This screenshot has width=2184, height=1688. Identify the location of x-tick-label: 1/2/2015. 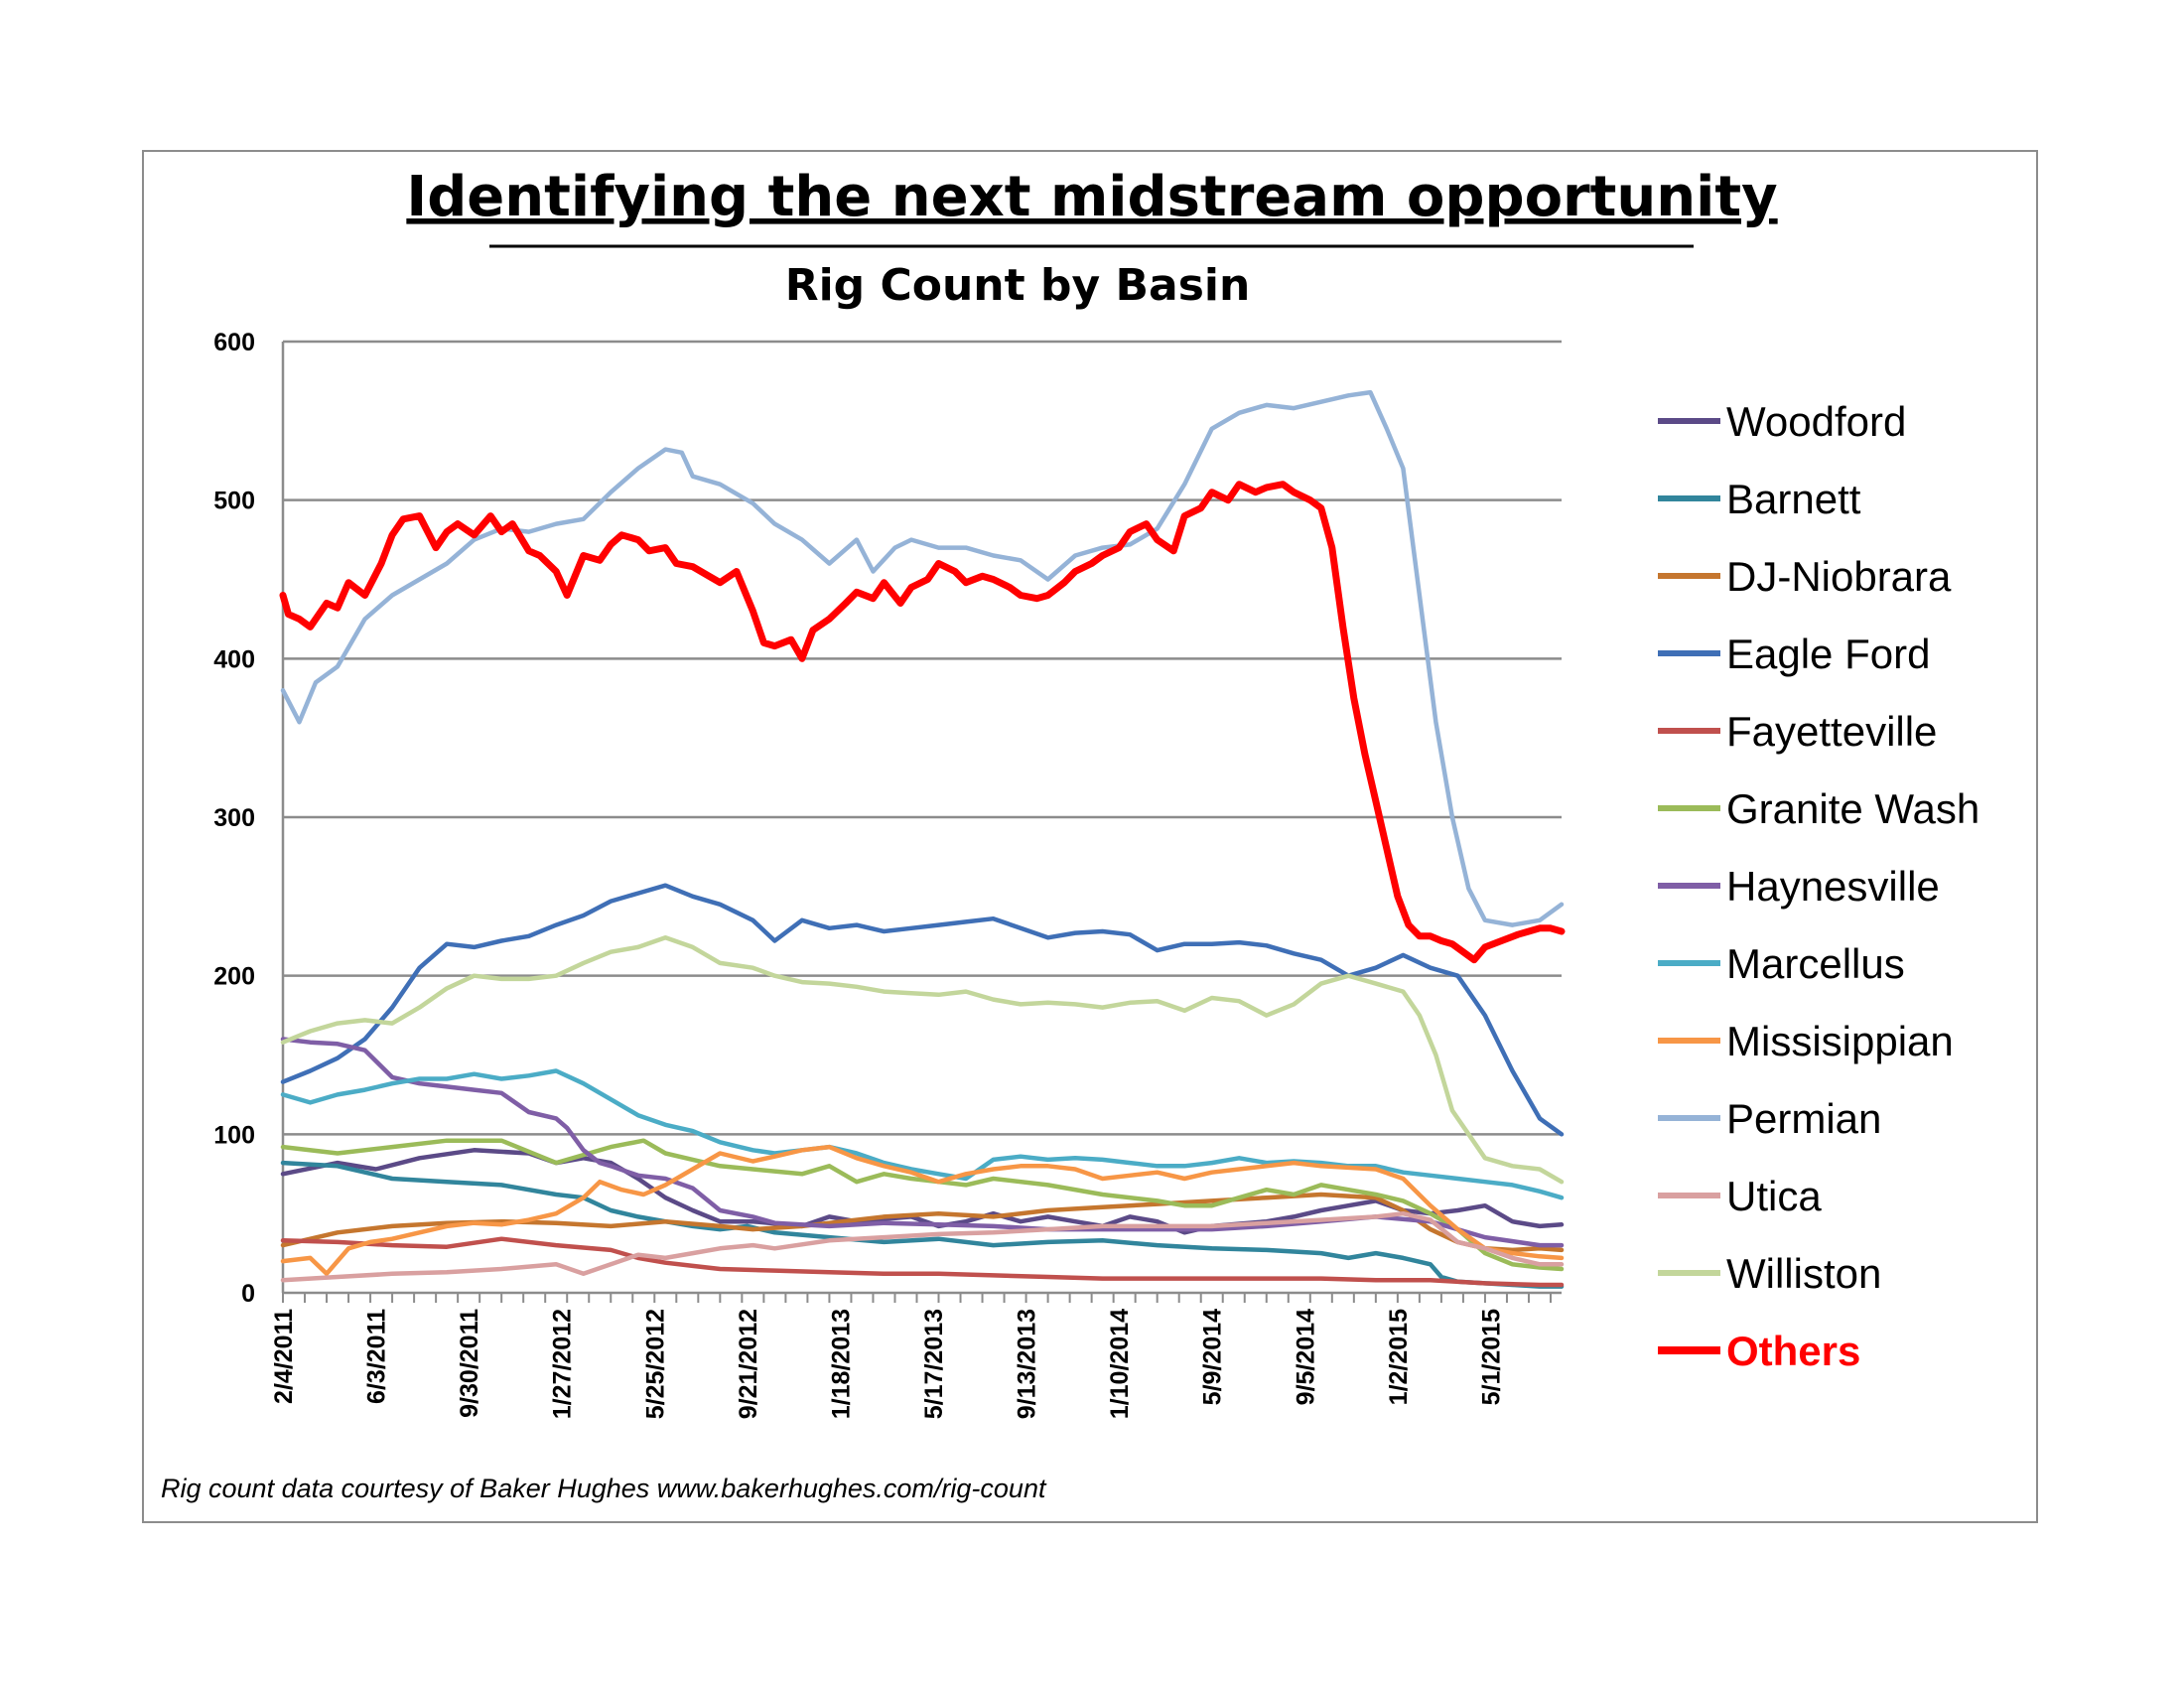
(1399, 1357).